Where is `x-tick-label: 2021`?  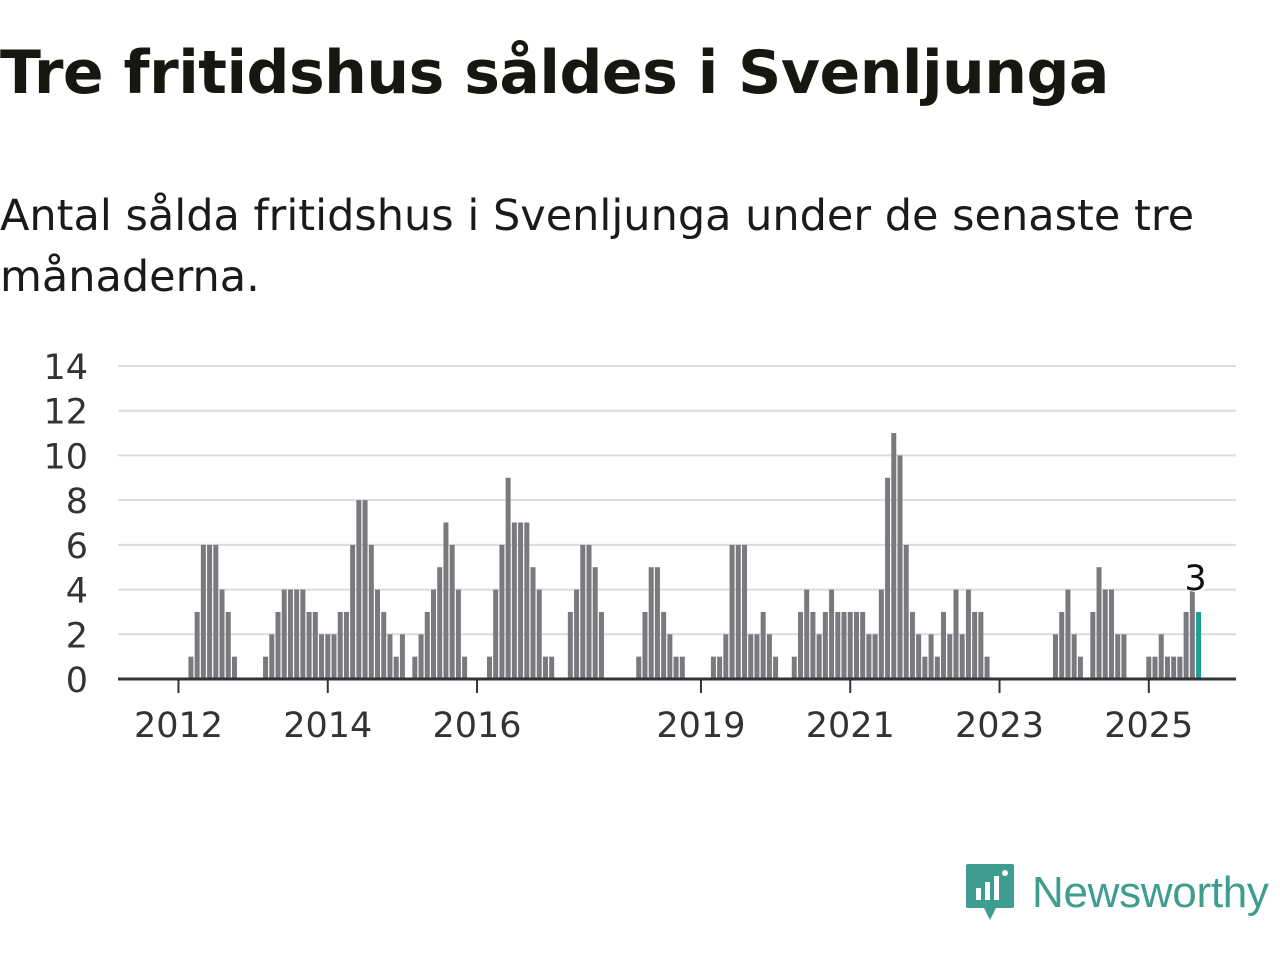
x-tick-label: 2021 is located at coordinates (850, 726).